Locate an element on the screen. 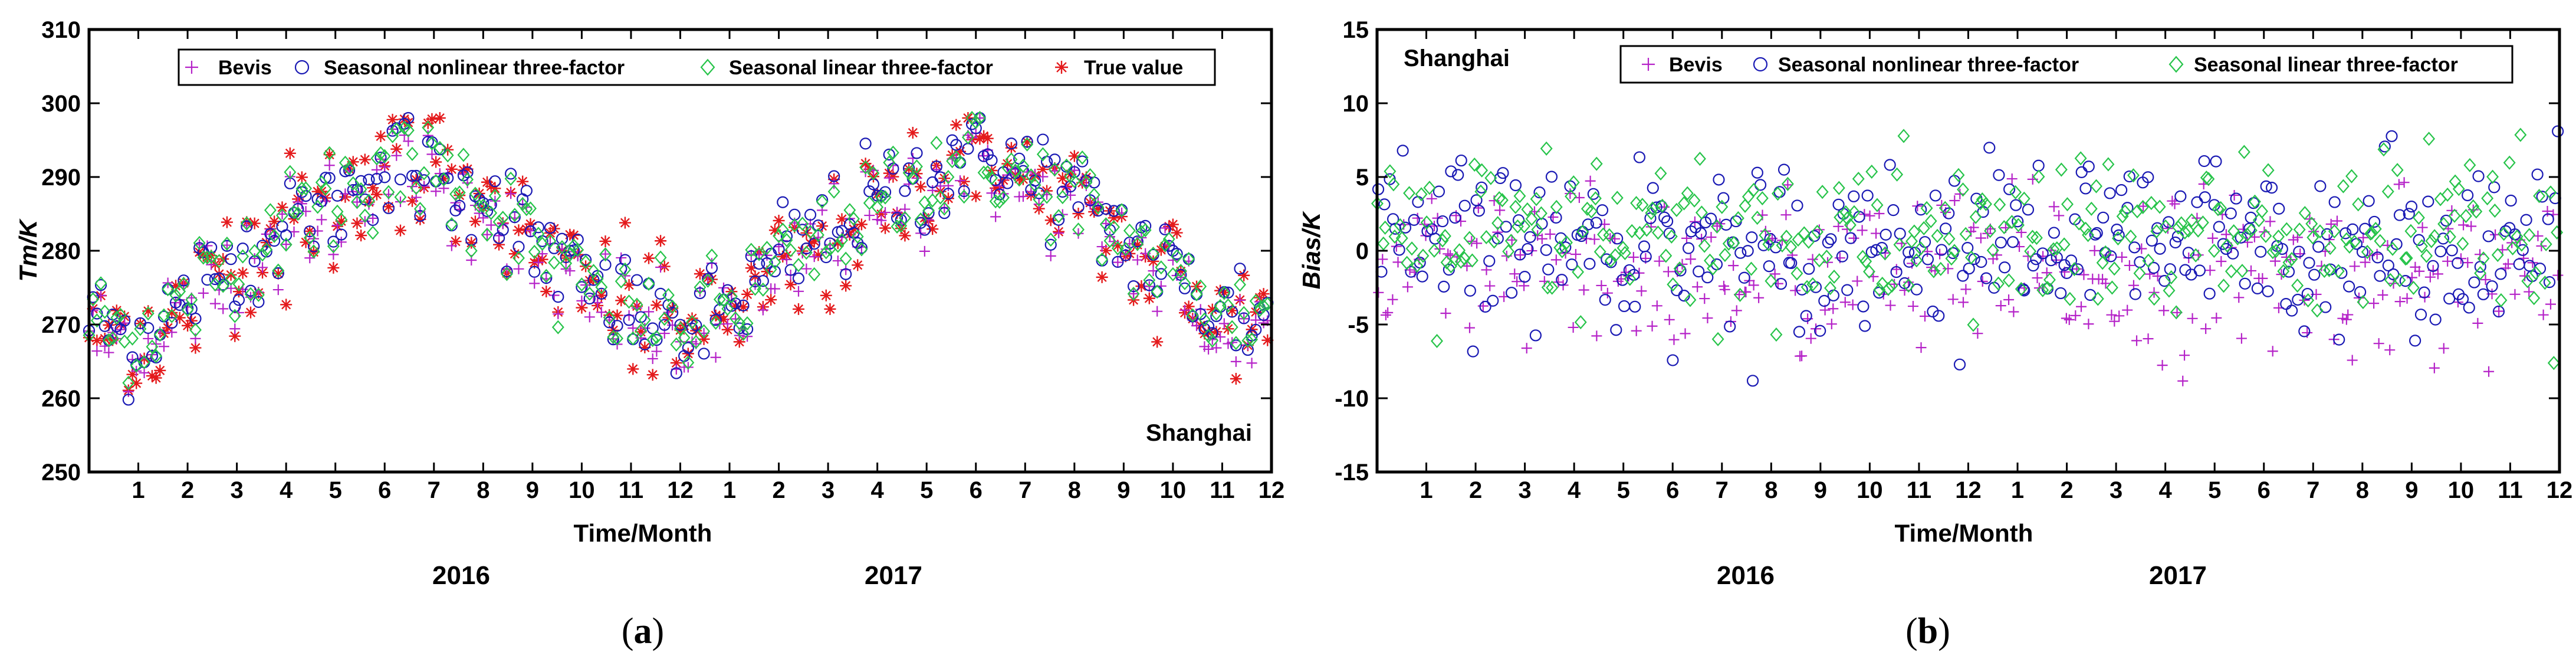 This screenshot has width=2576, height=672. panel-a-x-tick-label: 12 is located at coordinates (680, 490).